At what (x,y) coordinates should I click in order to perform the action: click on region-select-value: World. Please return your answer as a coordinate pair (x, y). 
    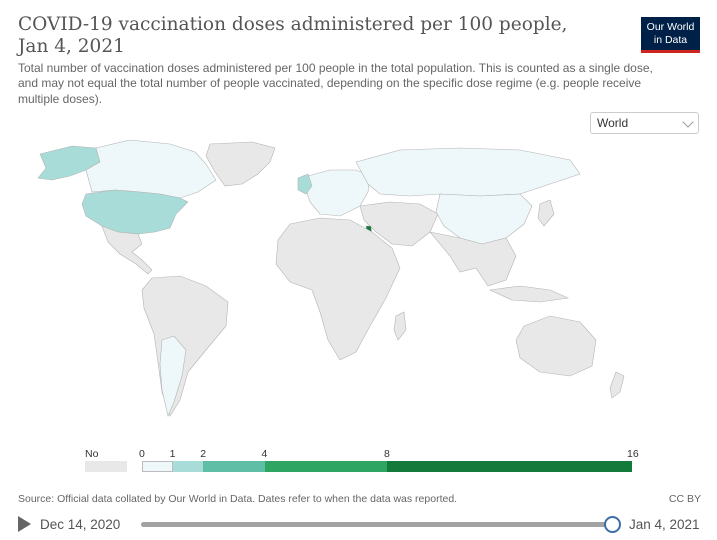
    Looking at the image, I should click on (613, 123).